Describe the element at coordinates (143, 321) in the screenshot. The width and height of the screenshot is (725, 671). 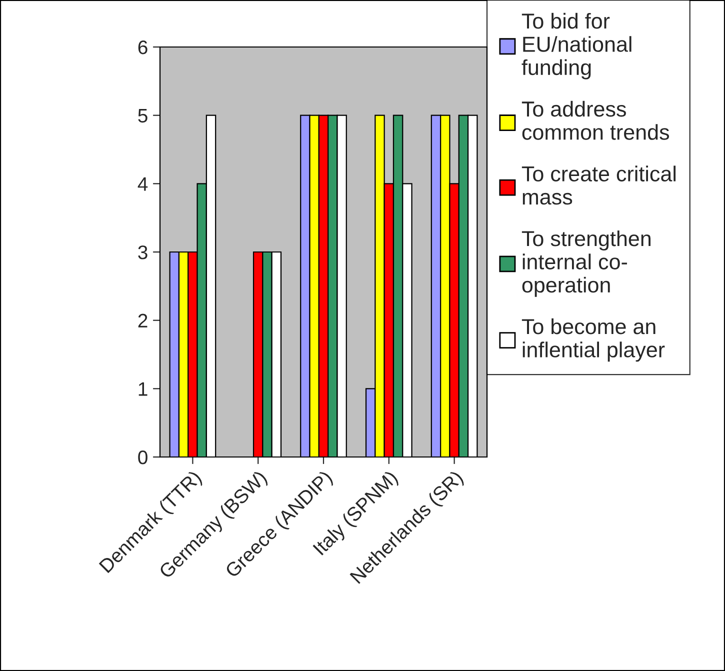
I see `y-tick-label: 2` at that location.